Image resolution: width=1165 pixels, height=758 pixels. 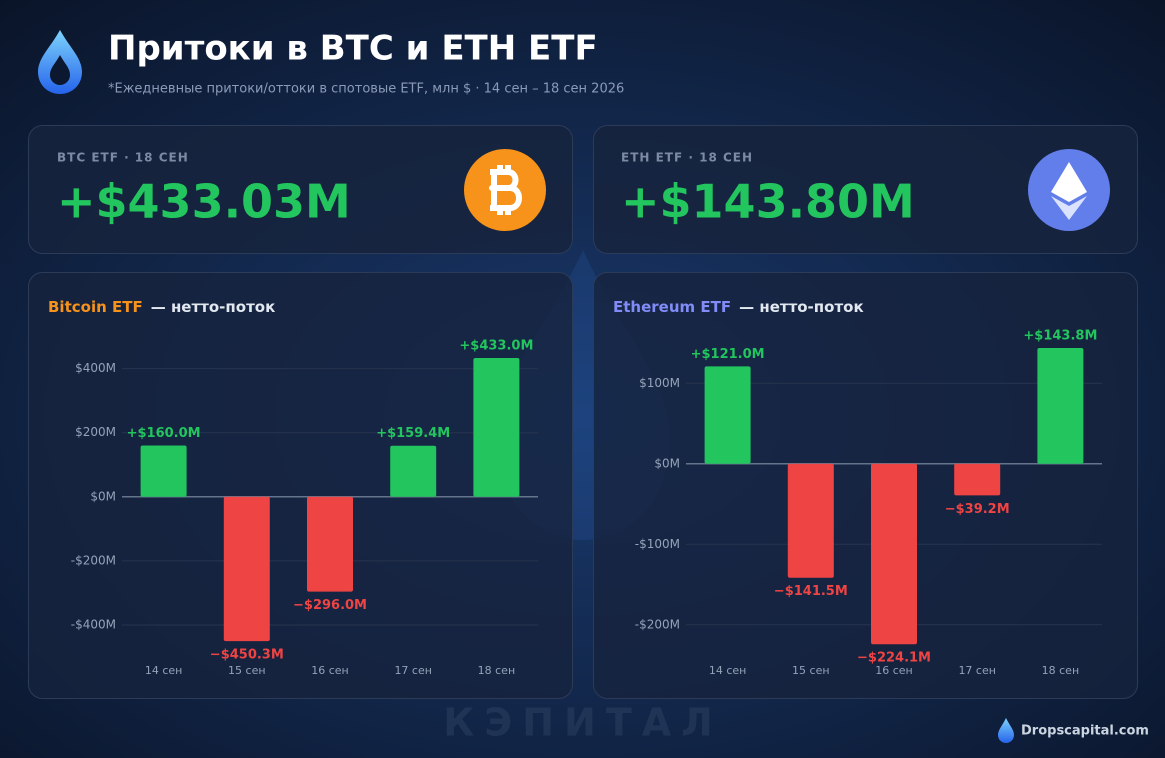 What do you see at coordinates (95, 432) in the screenshot?
I see `y-tick-label: $200M` at bounding box center [95, 432].